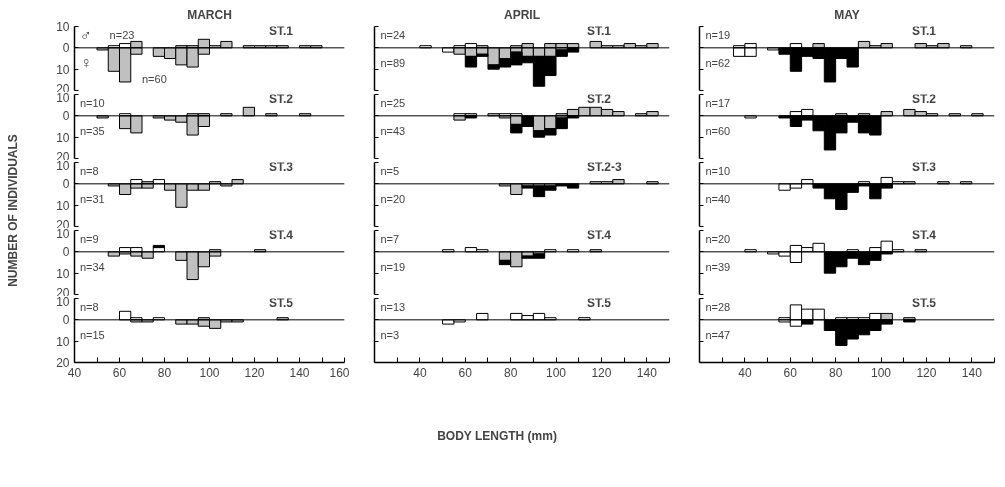 Image resolution: width=1005 pixels, height=487 pixels. Describe the element at coordinates (92, 266) in the screenshot. I see `annotation: n=34` at that location.